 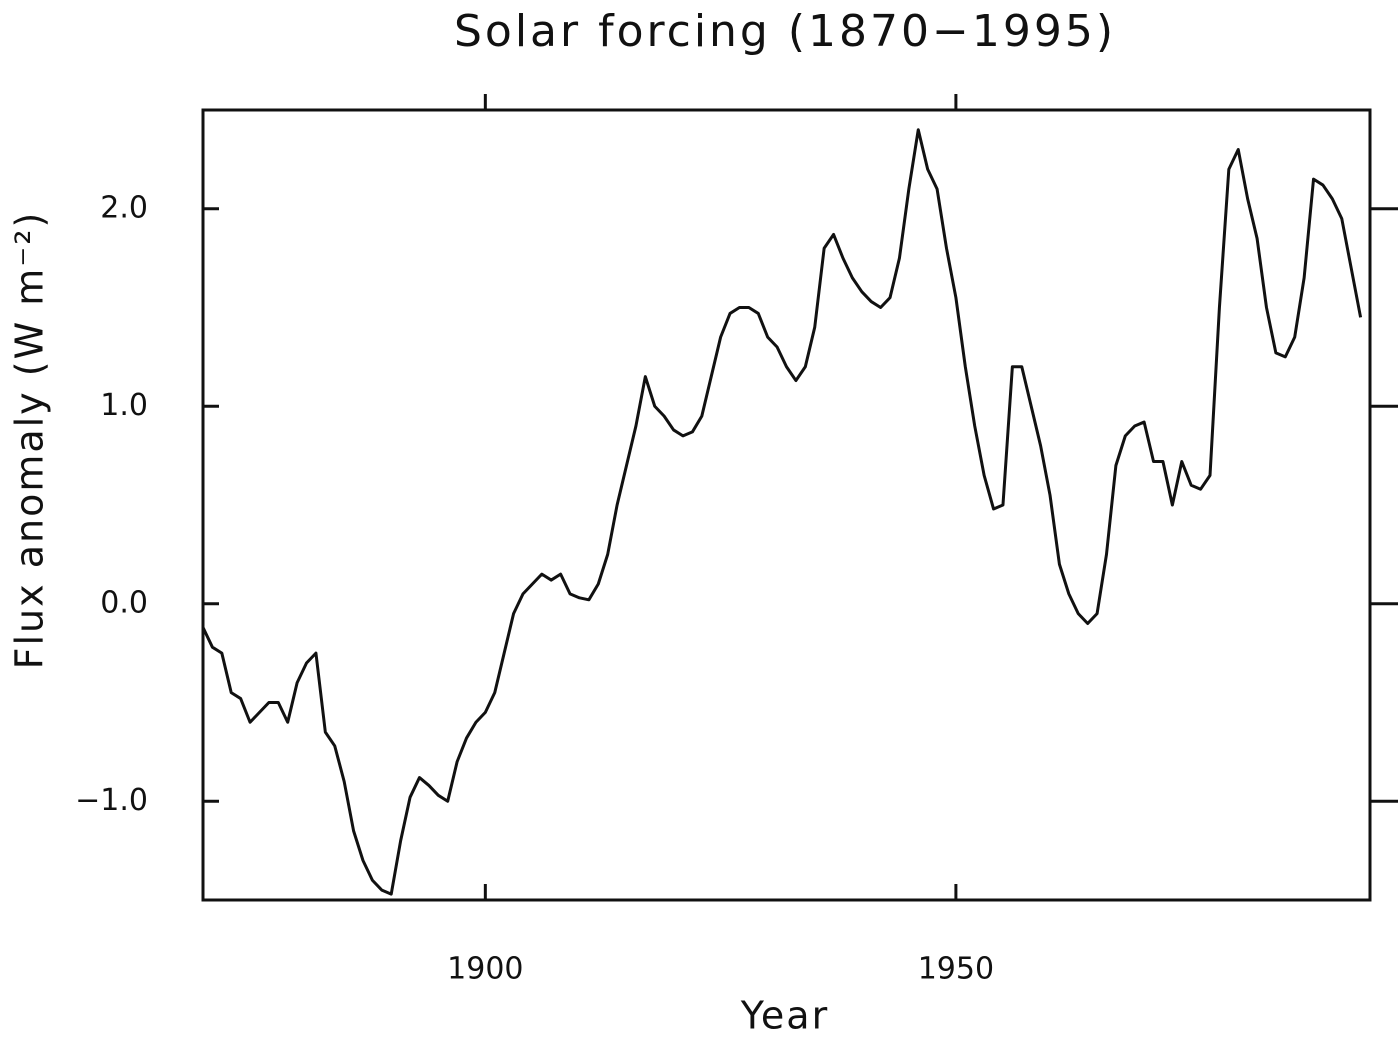 I want to click on y-tick-label: 0.0, so click(x=124, y=602).